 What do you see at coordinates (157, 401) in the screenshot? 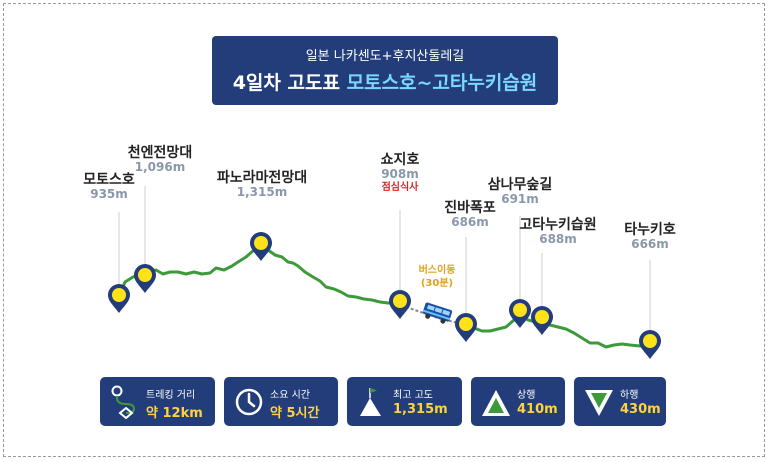
I see `stat-distance: 트레킹 거리 약 12km` at bounding box center [157, 401].